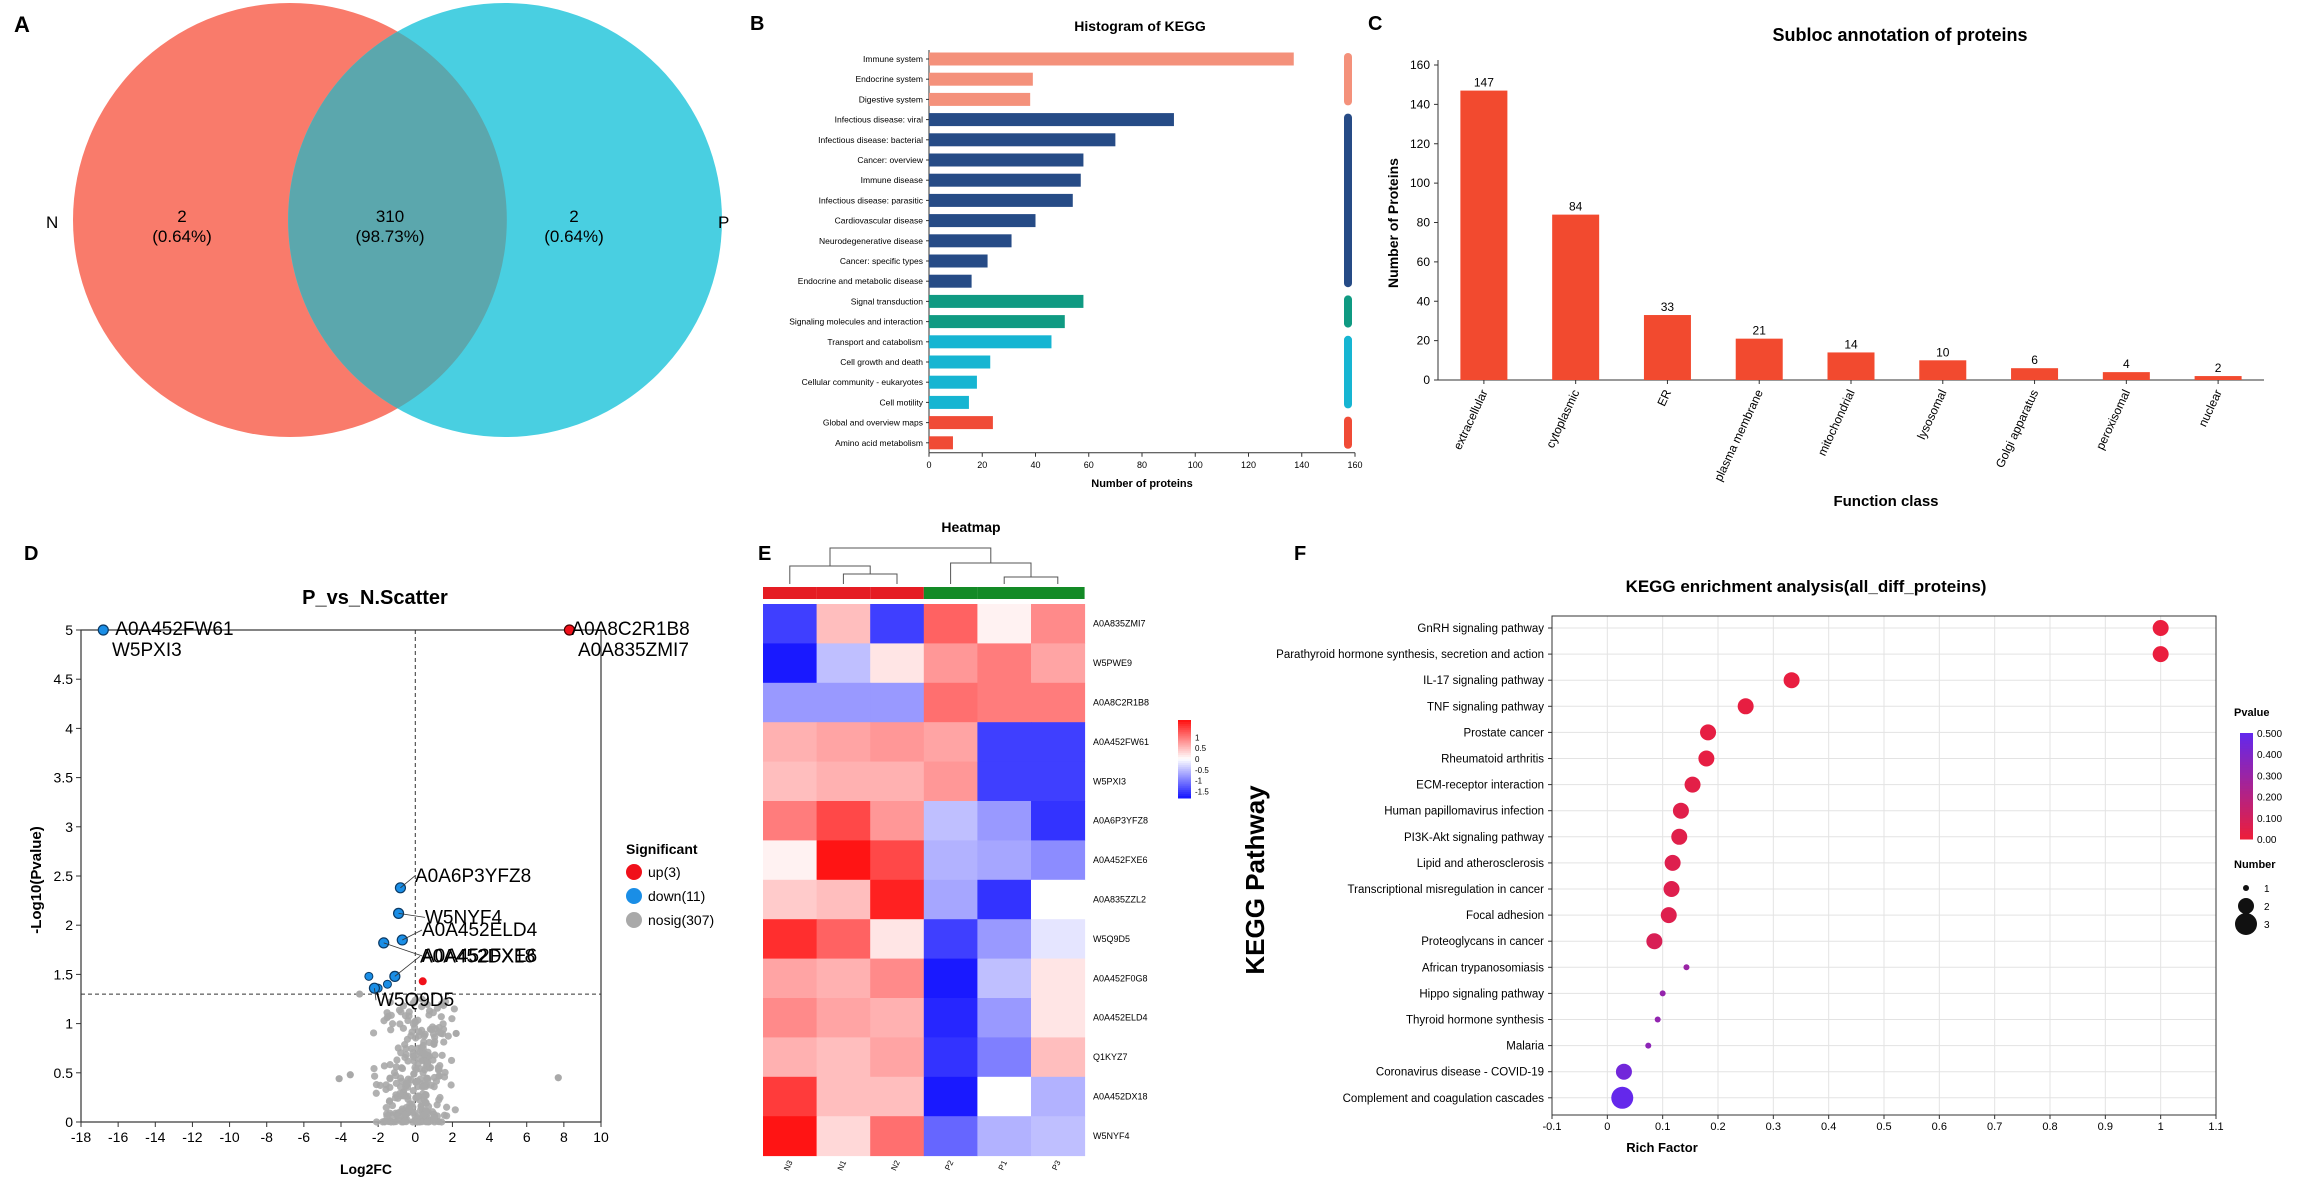  Describe the element at coordinates (1375, 24) in the screenshot. I see `panel-letter-c: C` at that location.